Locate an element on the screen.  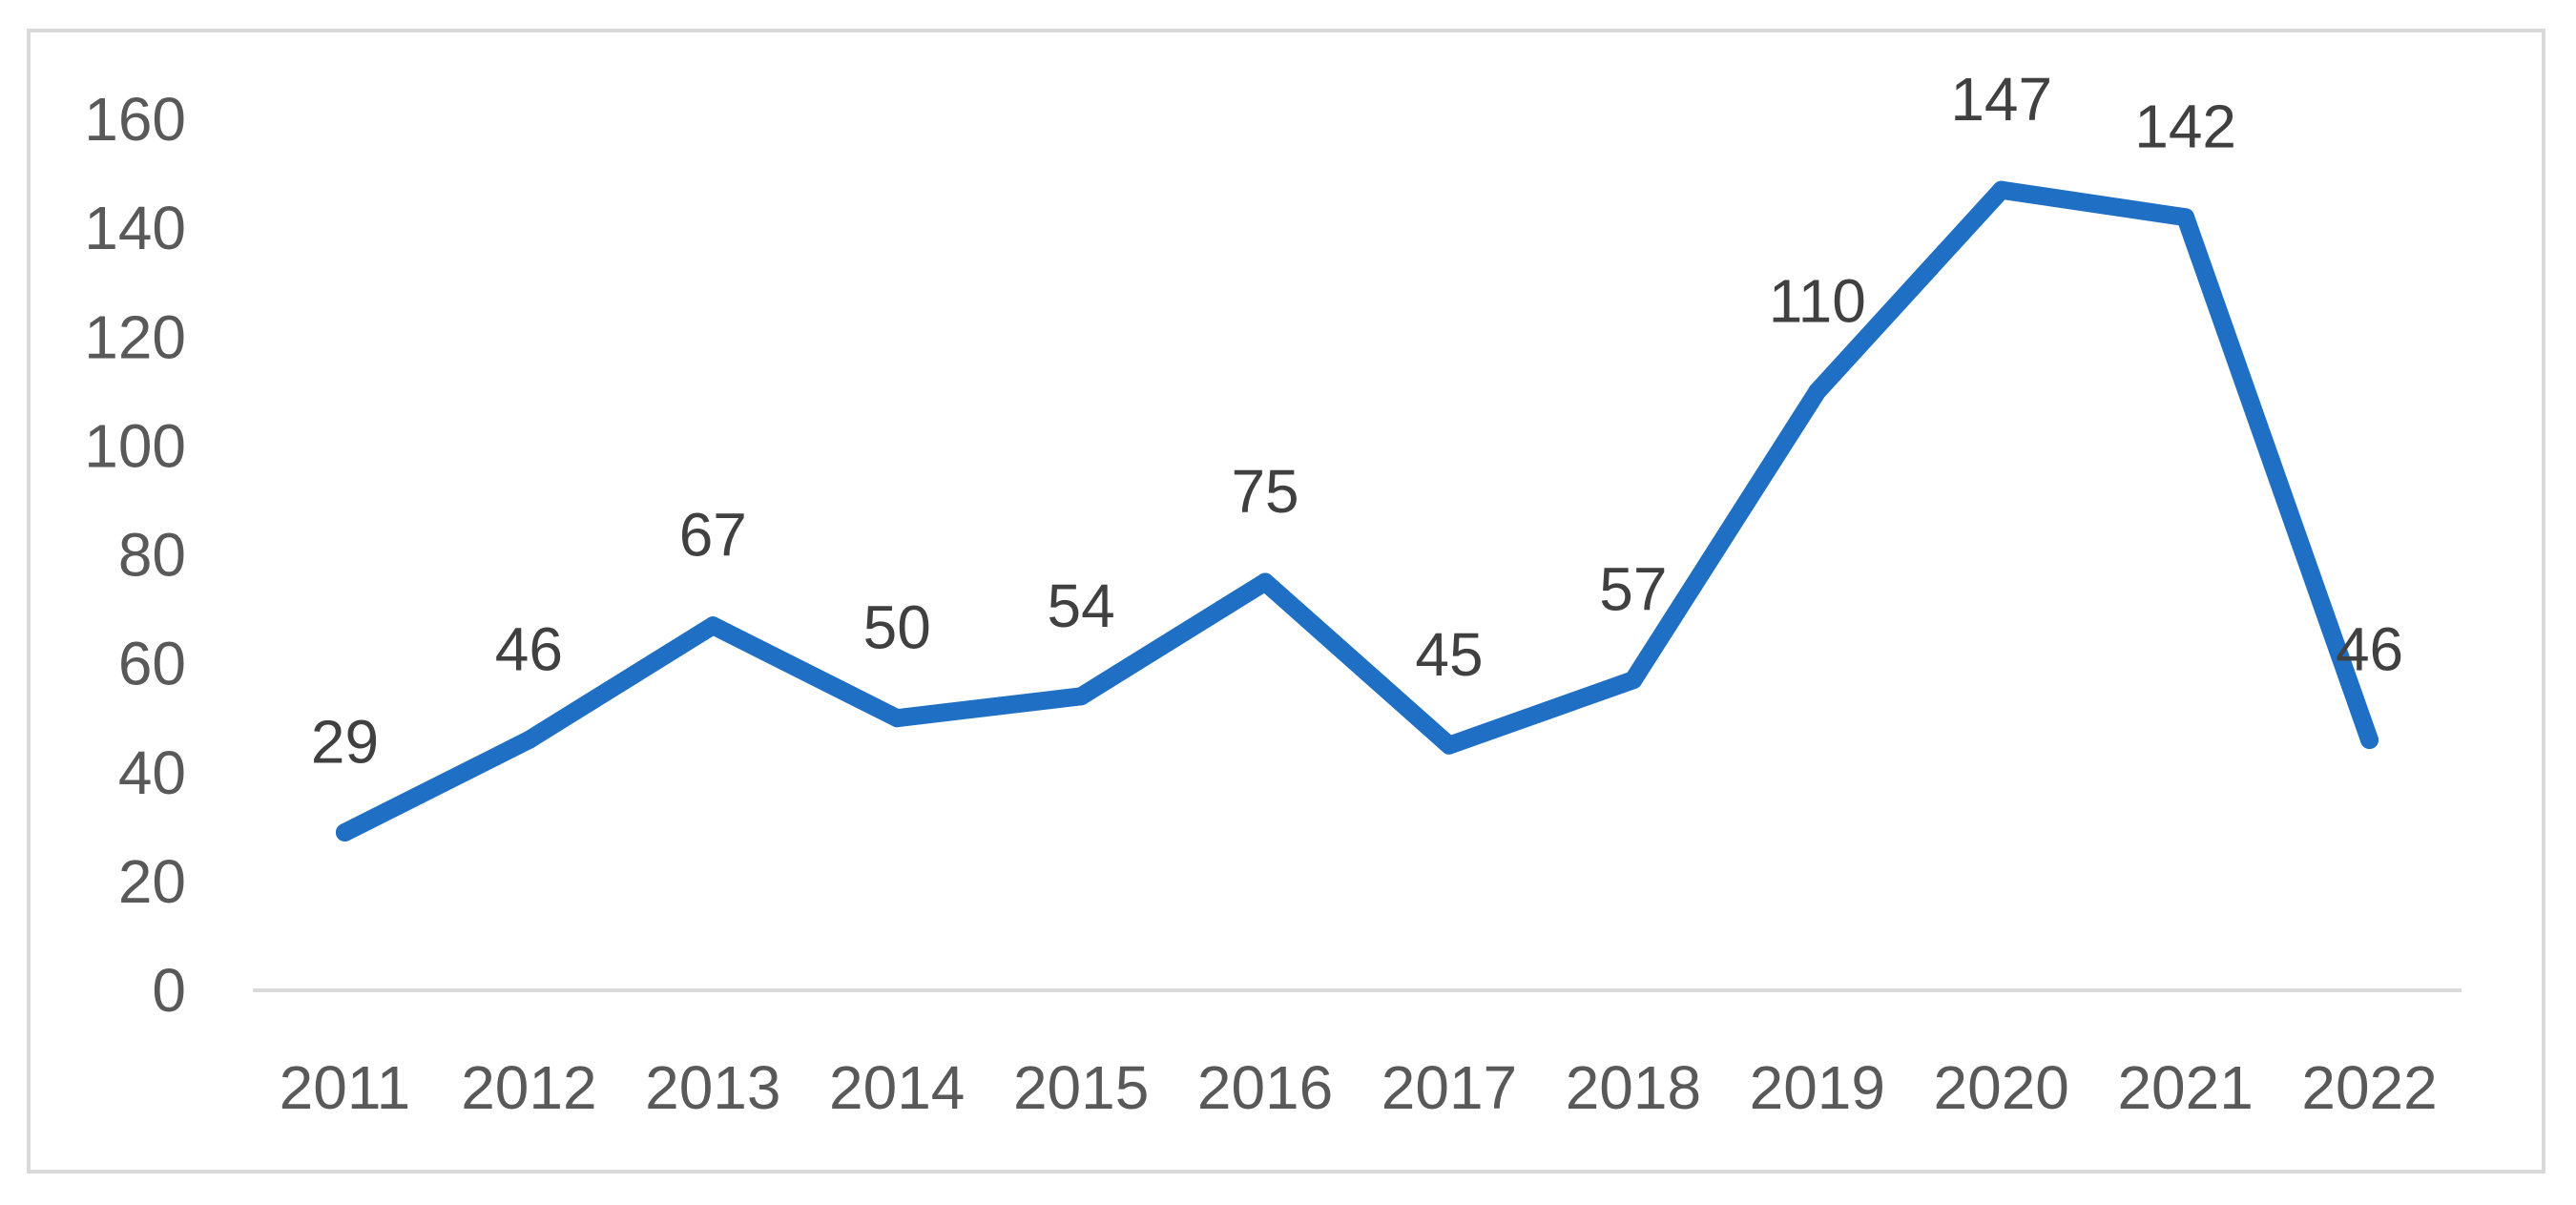
y-tick-label: 100 is located at coordinates (135, 446).